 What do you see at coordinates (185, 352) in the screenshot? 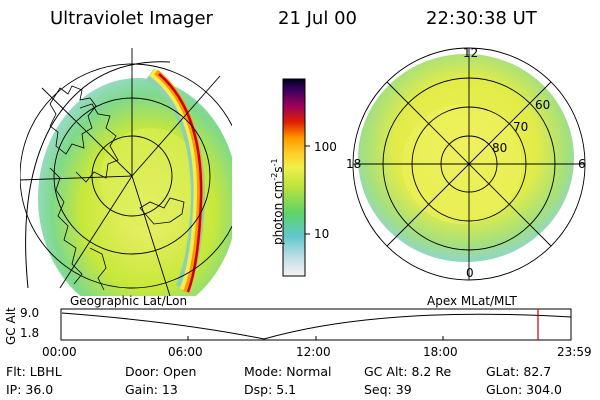
I see `timeline-tick-1: 06:00` at bounding box center [185, 352].